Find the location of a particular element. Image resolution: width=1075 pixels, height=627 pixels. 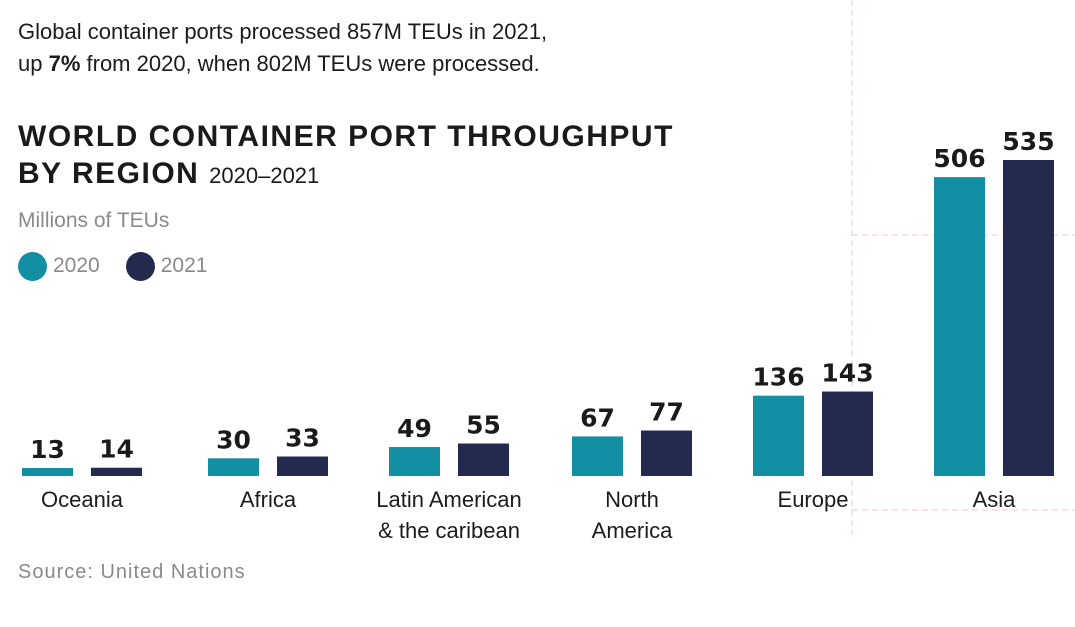

legend-swatch-2021 is located at coordinates (140, 266).